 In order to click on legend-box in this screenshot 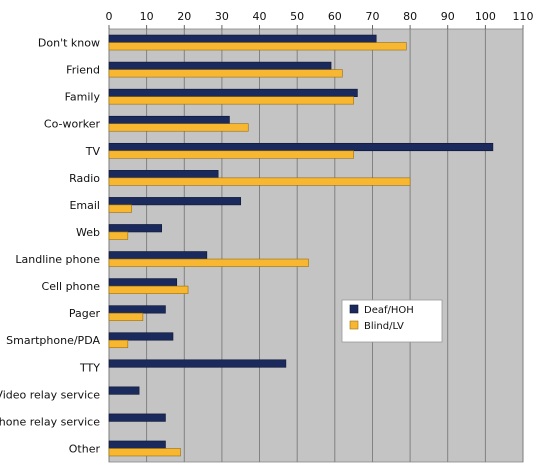, I will do `click(392, 321)`.